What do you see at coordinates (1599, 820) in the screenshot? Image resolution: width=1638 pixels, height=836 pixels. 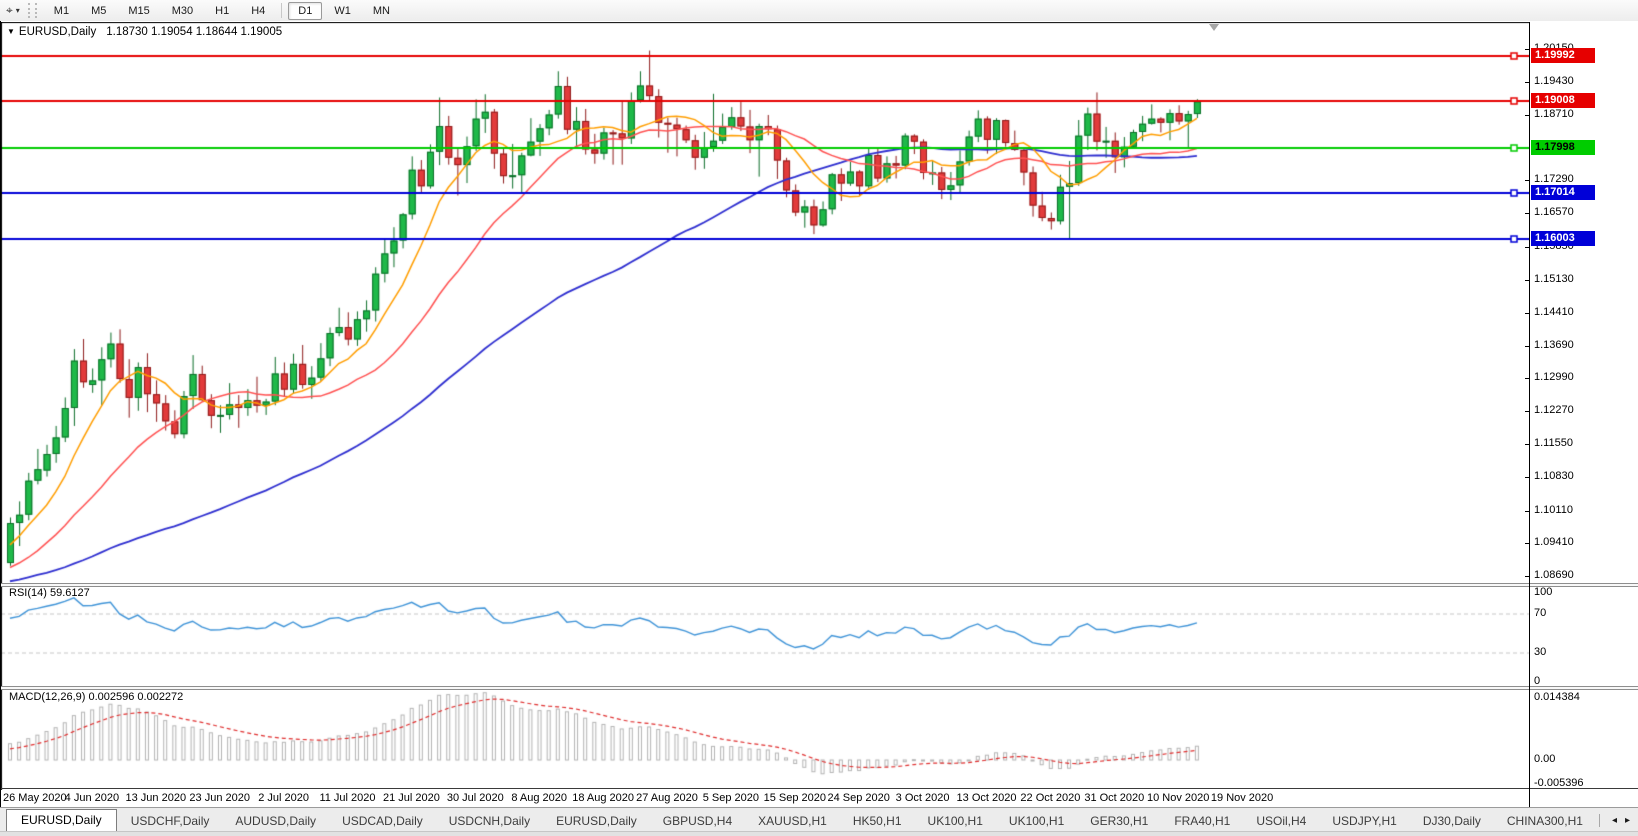 I see `tab-divider` at bounding box center [1599, 820].